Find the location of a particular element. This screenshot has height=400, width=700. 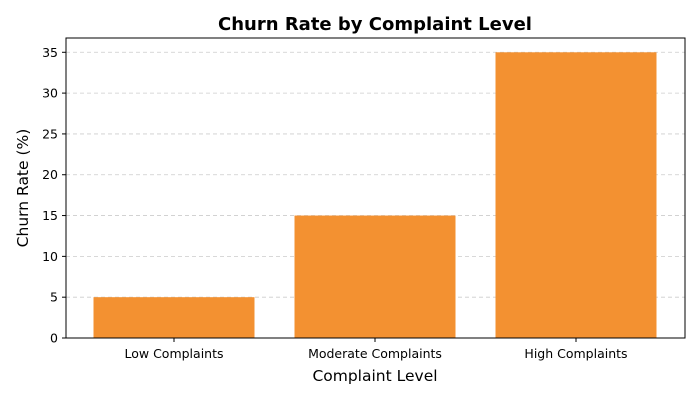

y-tick-label: 20 is located at coordinates (50, 174).